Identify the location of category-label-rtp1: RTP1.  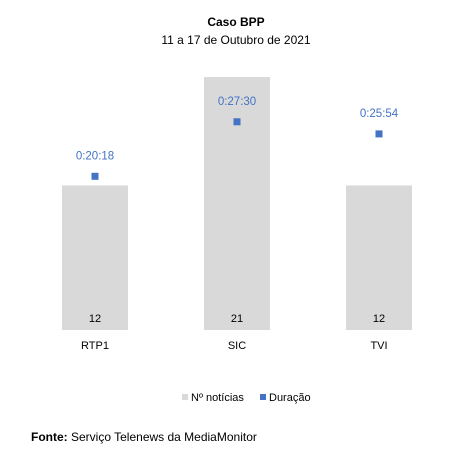
(95, 346).